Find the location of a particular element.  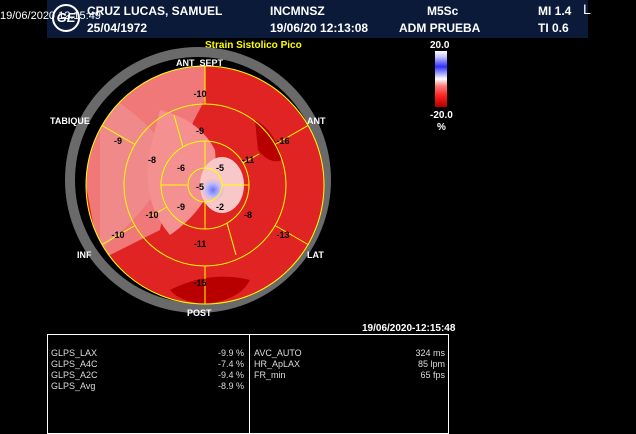

corner-mark: L is located at coordinates (587, 9).